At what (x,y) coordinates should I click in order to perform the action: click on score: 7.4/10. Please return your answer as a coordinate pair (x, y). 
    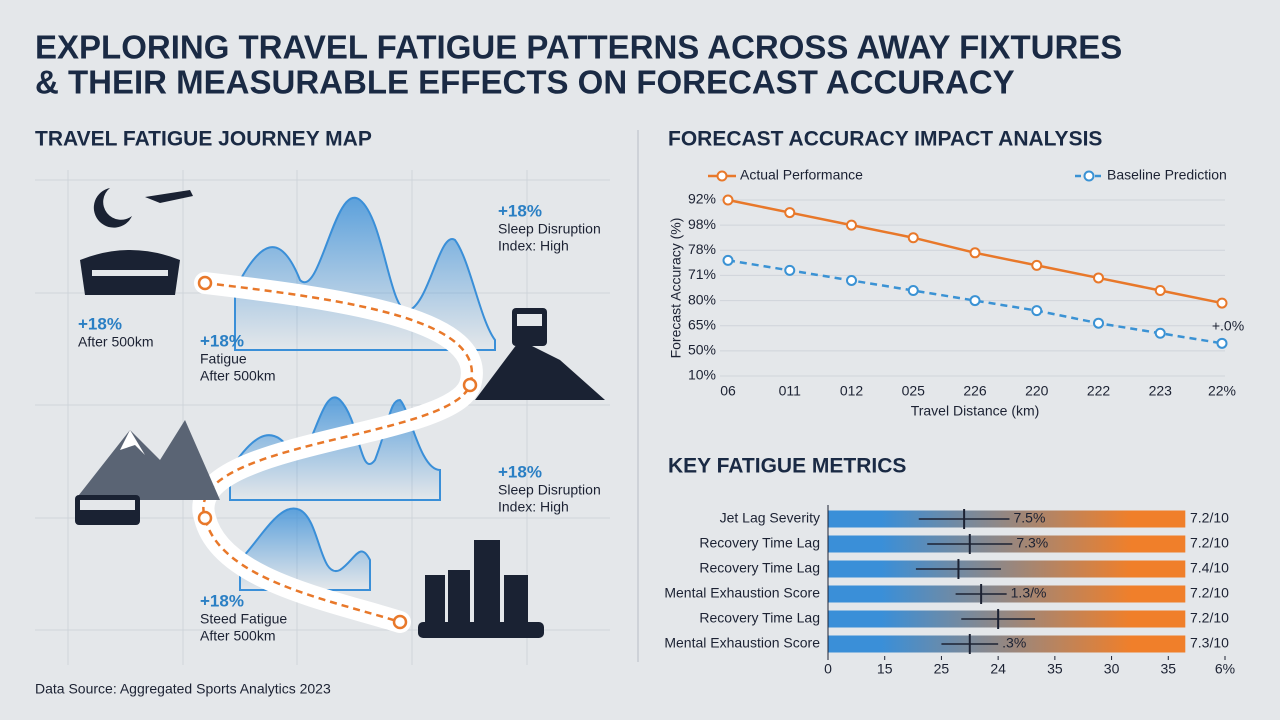
    Looking at the image, I should click on (1209, 568).